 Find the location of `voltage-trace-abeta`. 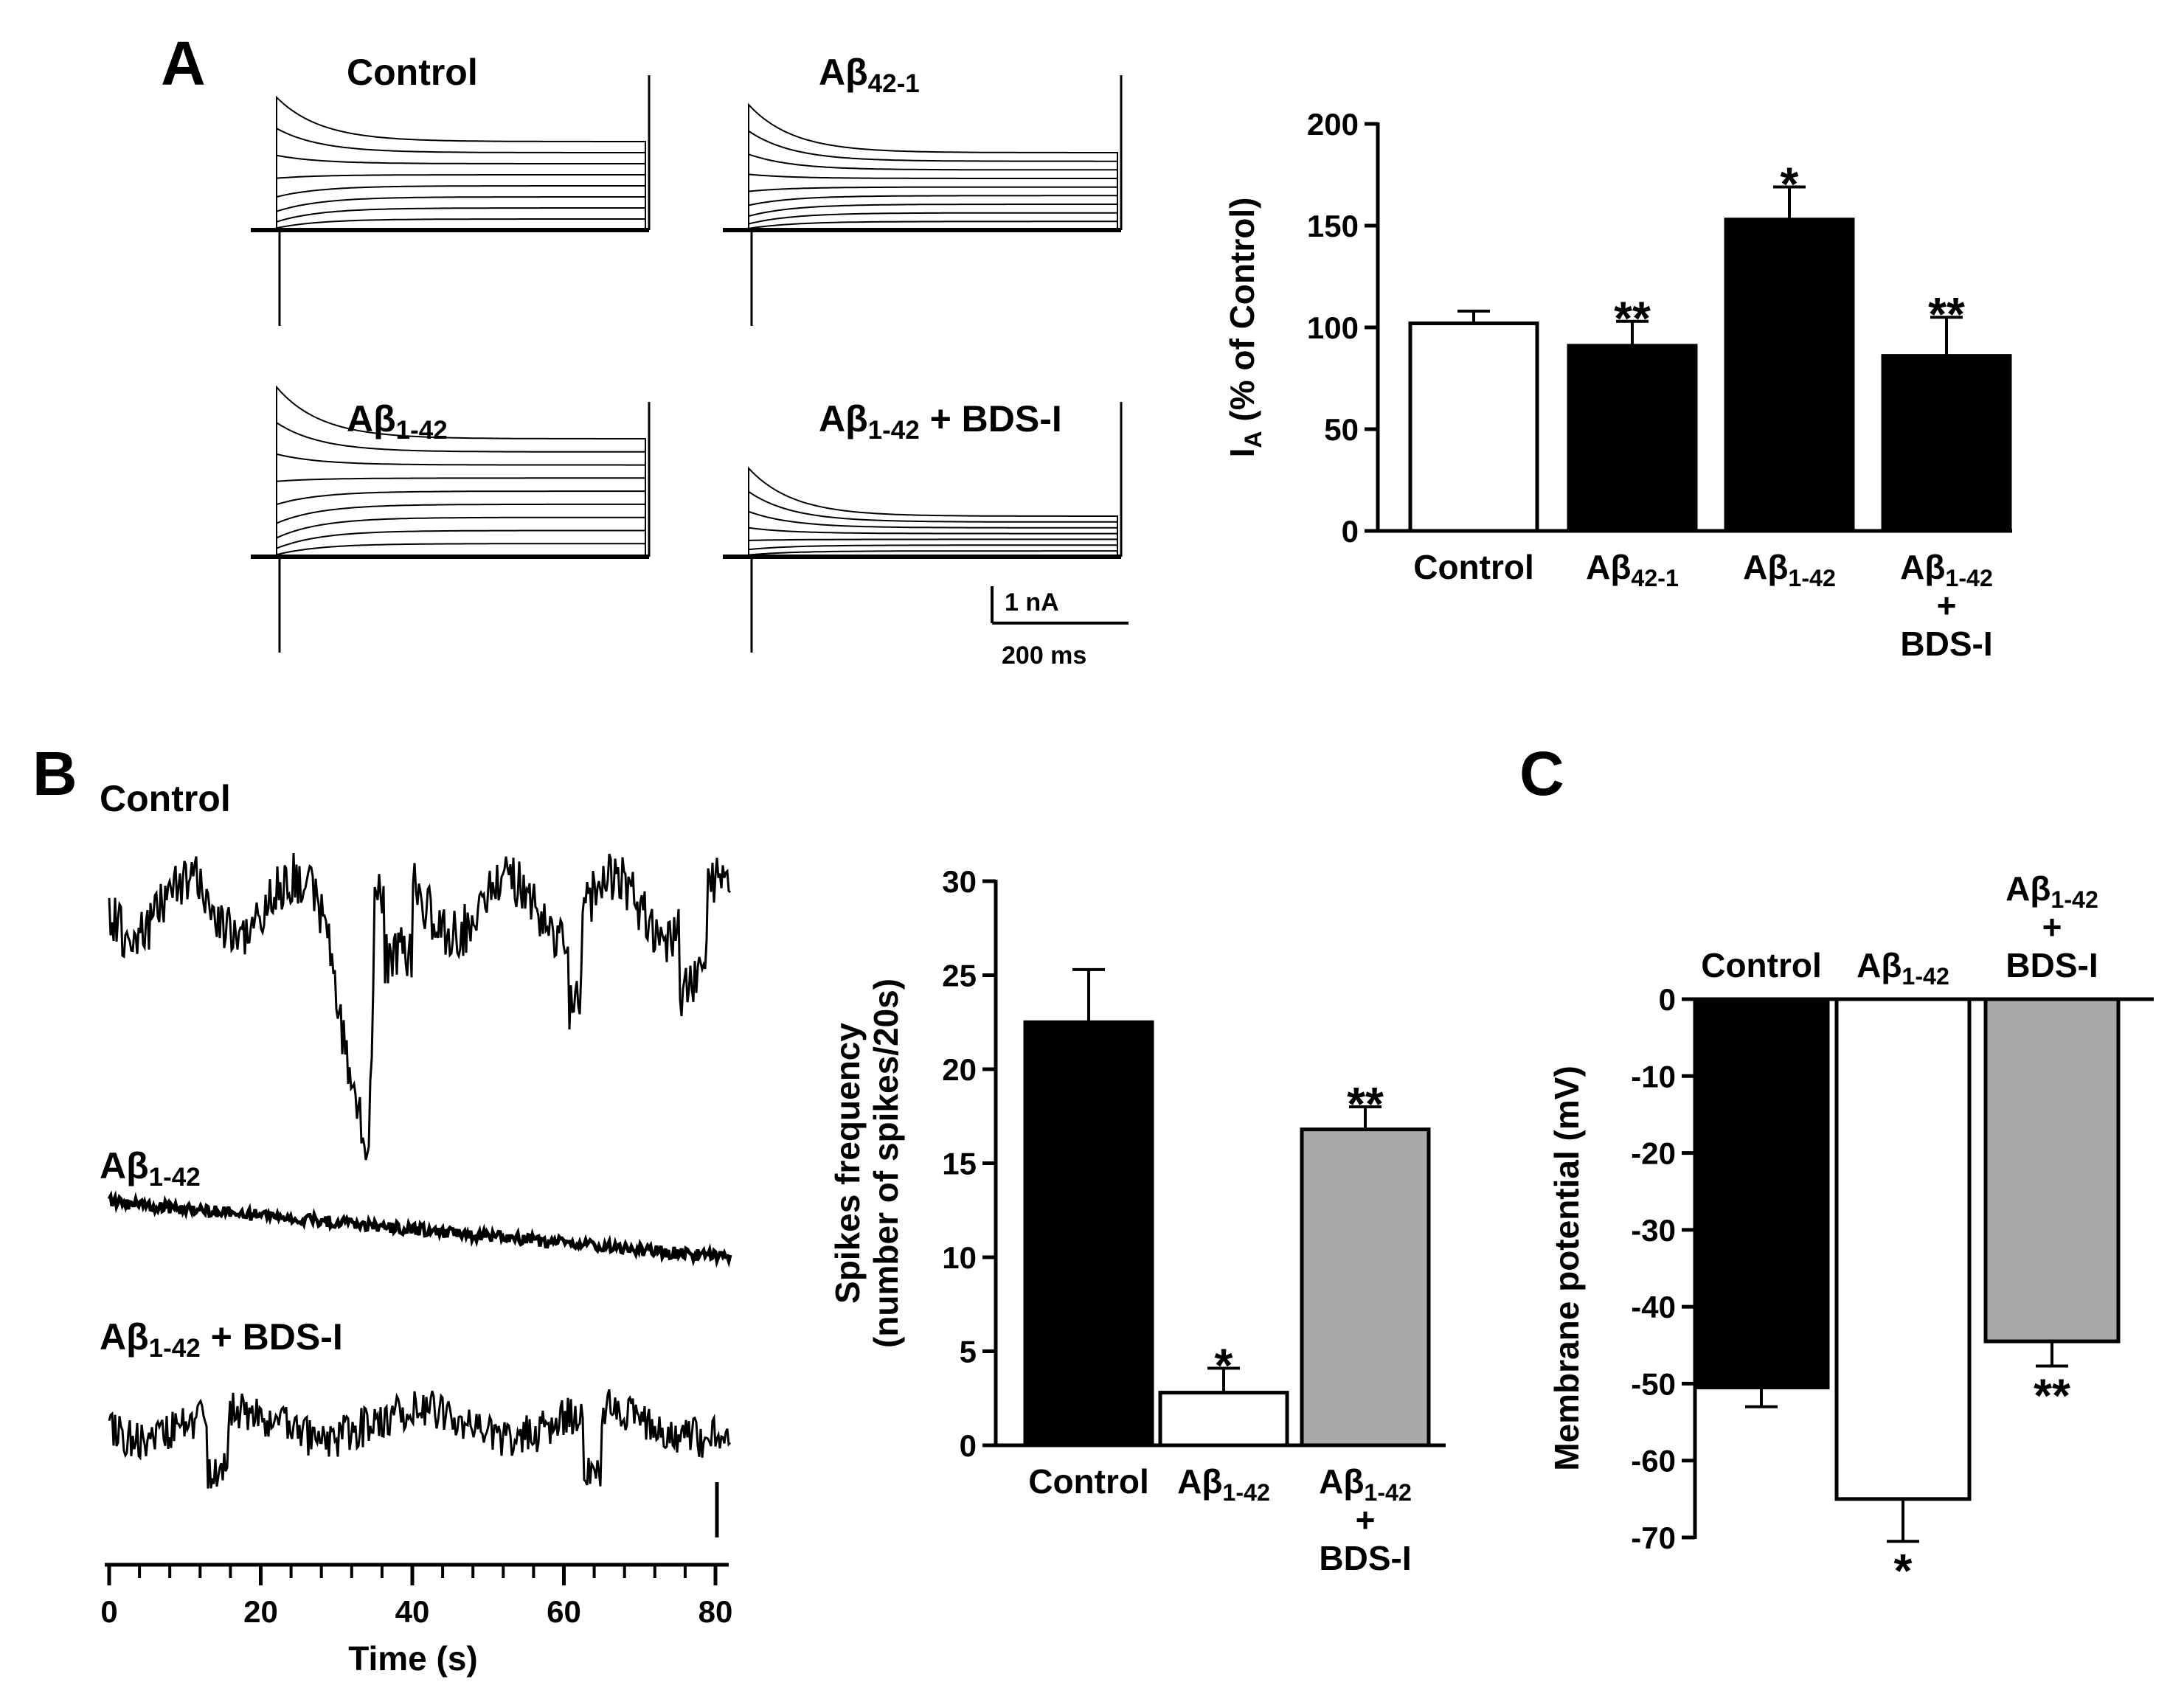

voltage-trace-abeta is located at coordinates (419, 1229).